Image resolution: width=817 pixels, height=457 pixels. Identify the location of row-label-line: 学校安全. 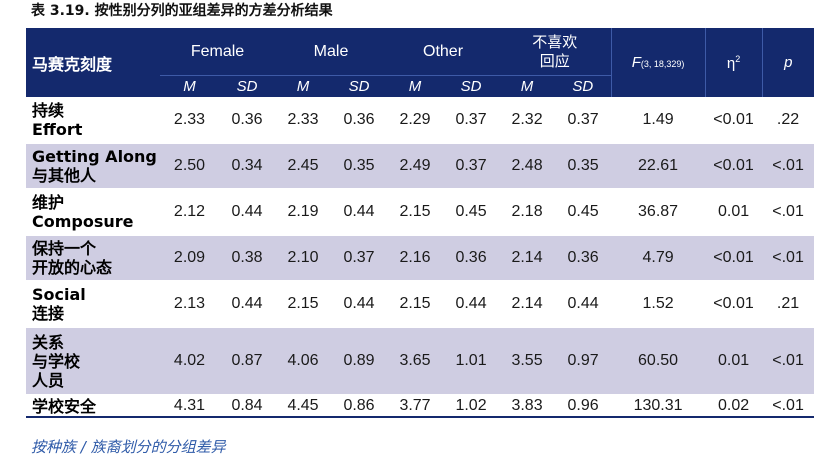
(64, 406).